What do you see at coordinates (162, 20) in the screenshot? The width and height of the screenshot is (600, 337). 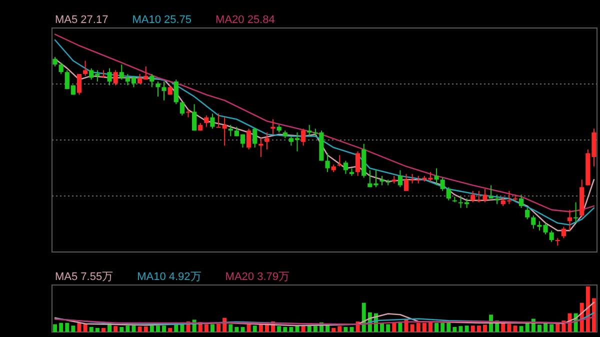 I see `text: MA10 25.75` at bounding box center [162, 20].